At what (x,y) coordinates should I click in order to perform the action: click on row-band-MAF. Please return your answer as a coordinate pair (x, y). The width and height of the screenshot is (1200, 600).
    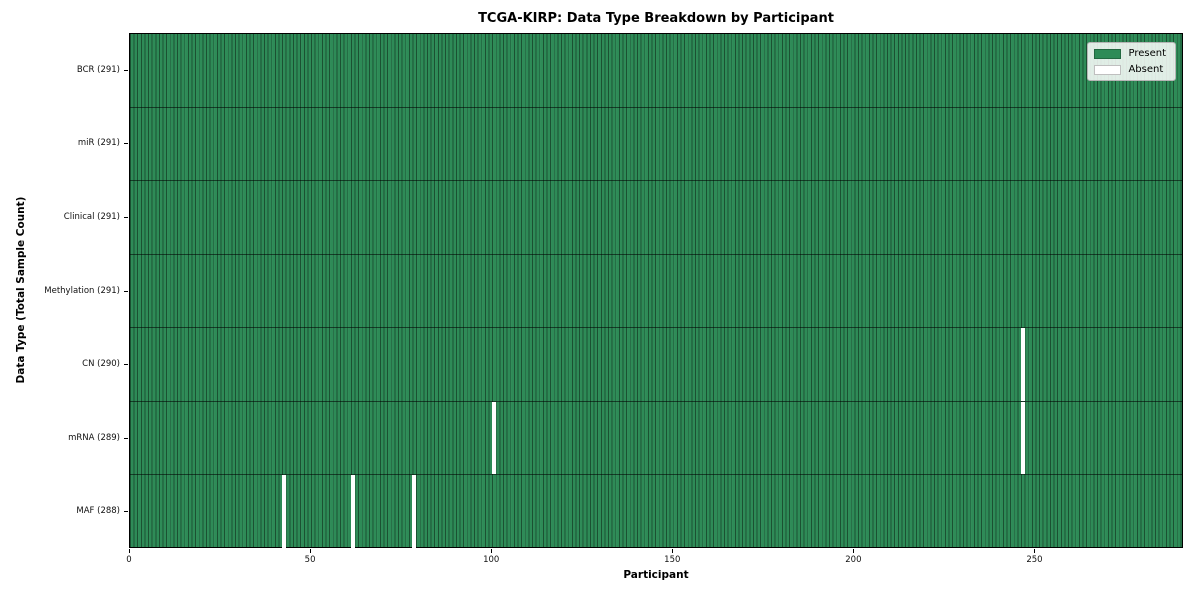
    Looking at the image, I should click on (656, 512).